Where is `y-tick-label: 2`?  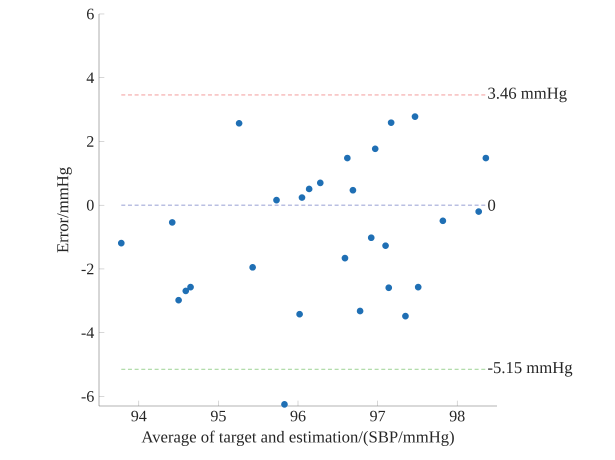 y-tick-label: 2 is located at coordinates (90, 141).